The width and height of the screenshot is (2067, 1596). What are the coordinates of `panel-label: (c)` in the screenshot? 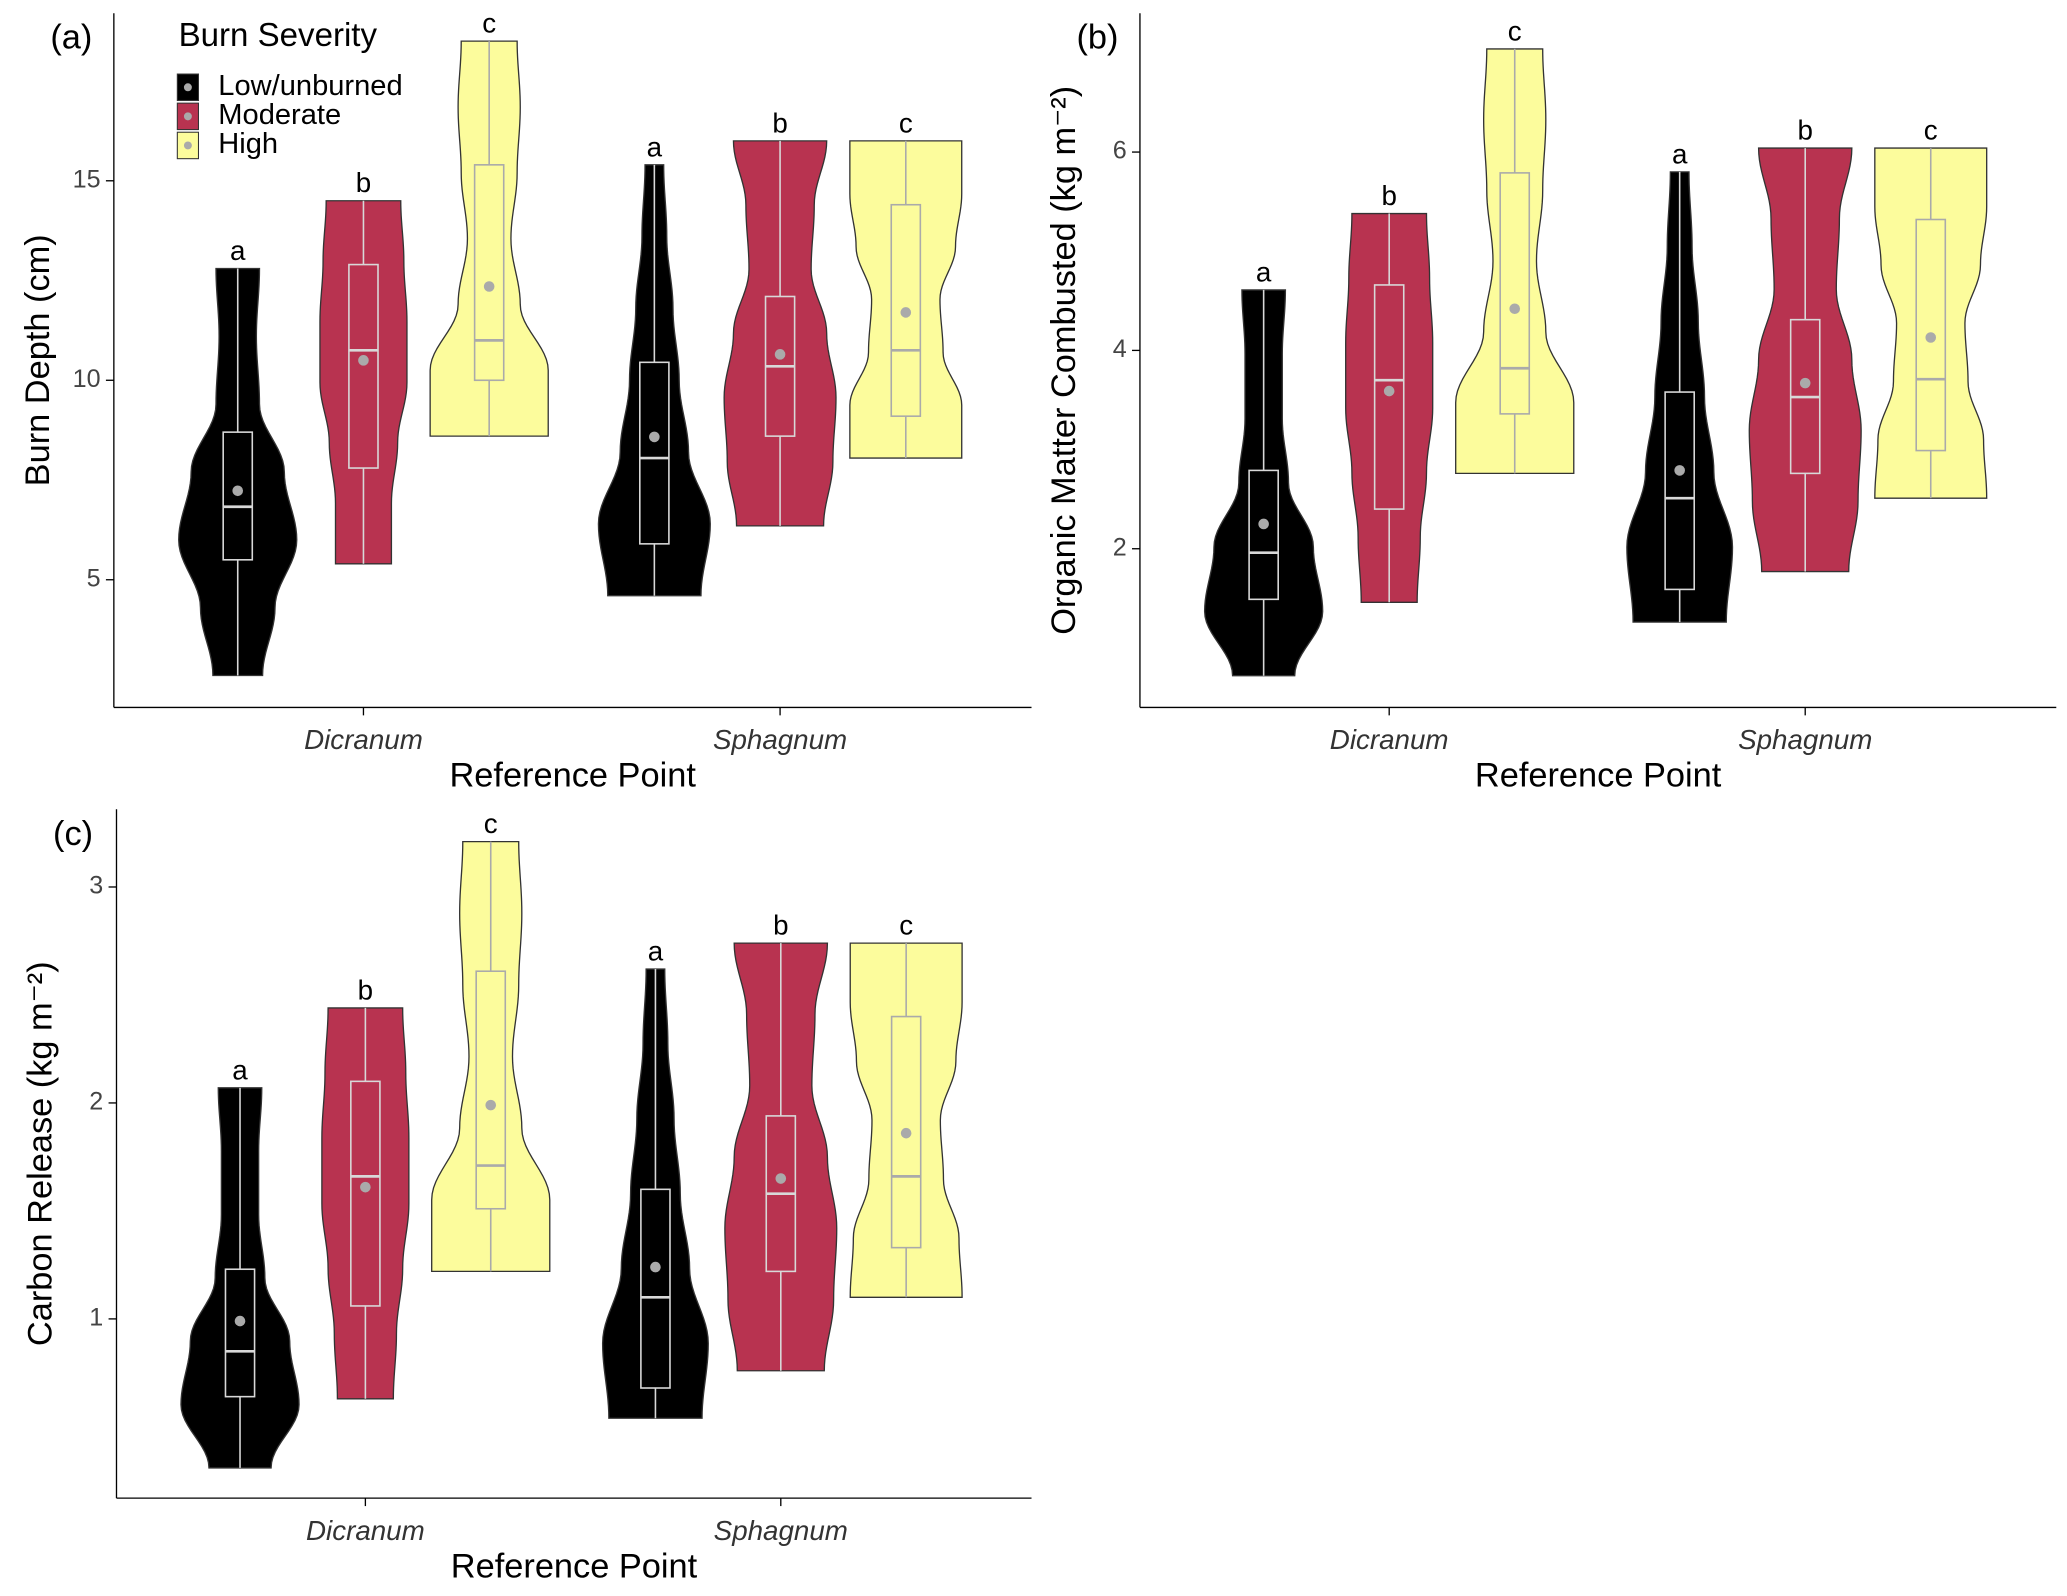 It's located at (73, 834).